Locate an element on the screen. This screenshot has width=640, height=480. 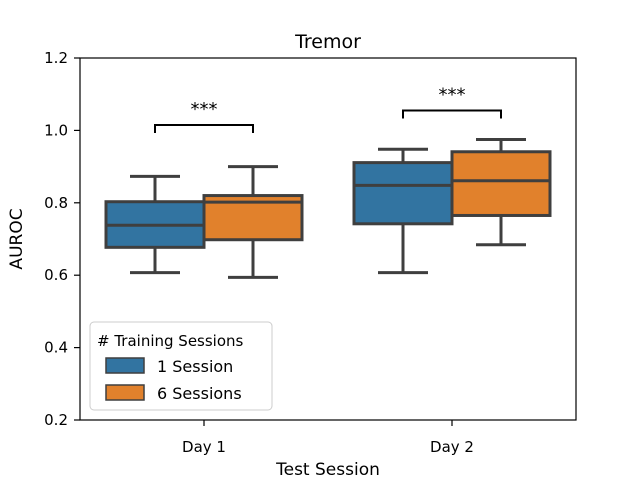
annotations-layer: *** *** is located at coordinates (328, 108).